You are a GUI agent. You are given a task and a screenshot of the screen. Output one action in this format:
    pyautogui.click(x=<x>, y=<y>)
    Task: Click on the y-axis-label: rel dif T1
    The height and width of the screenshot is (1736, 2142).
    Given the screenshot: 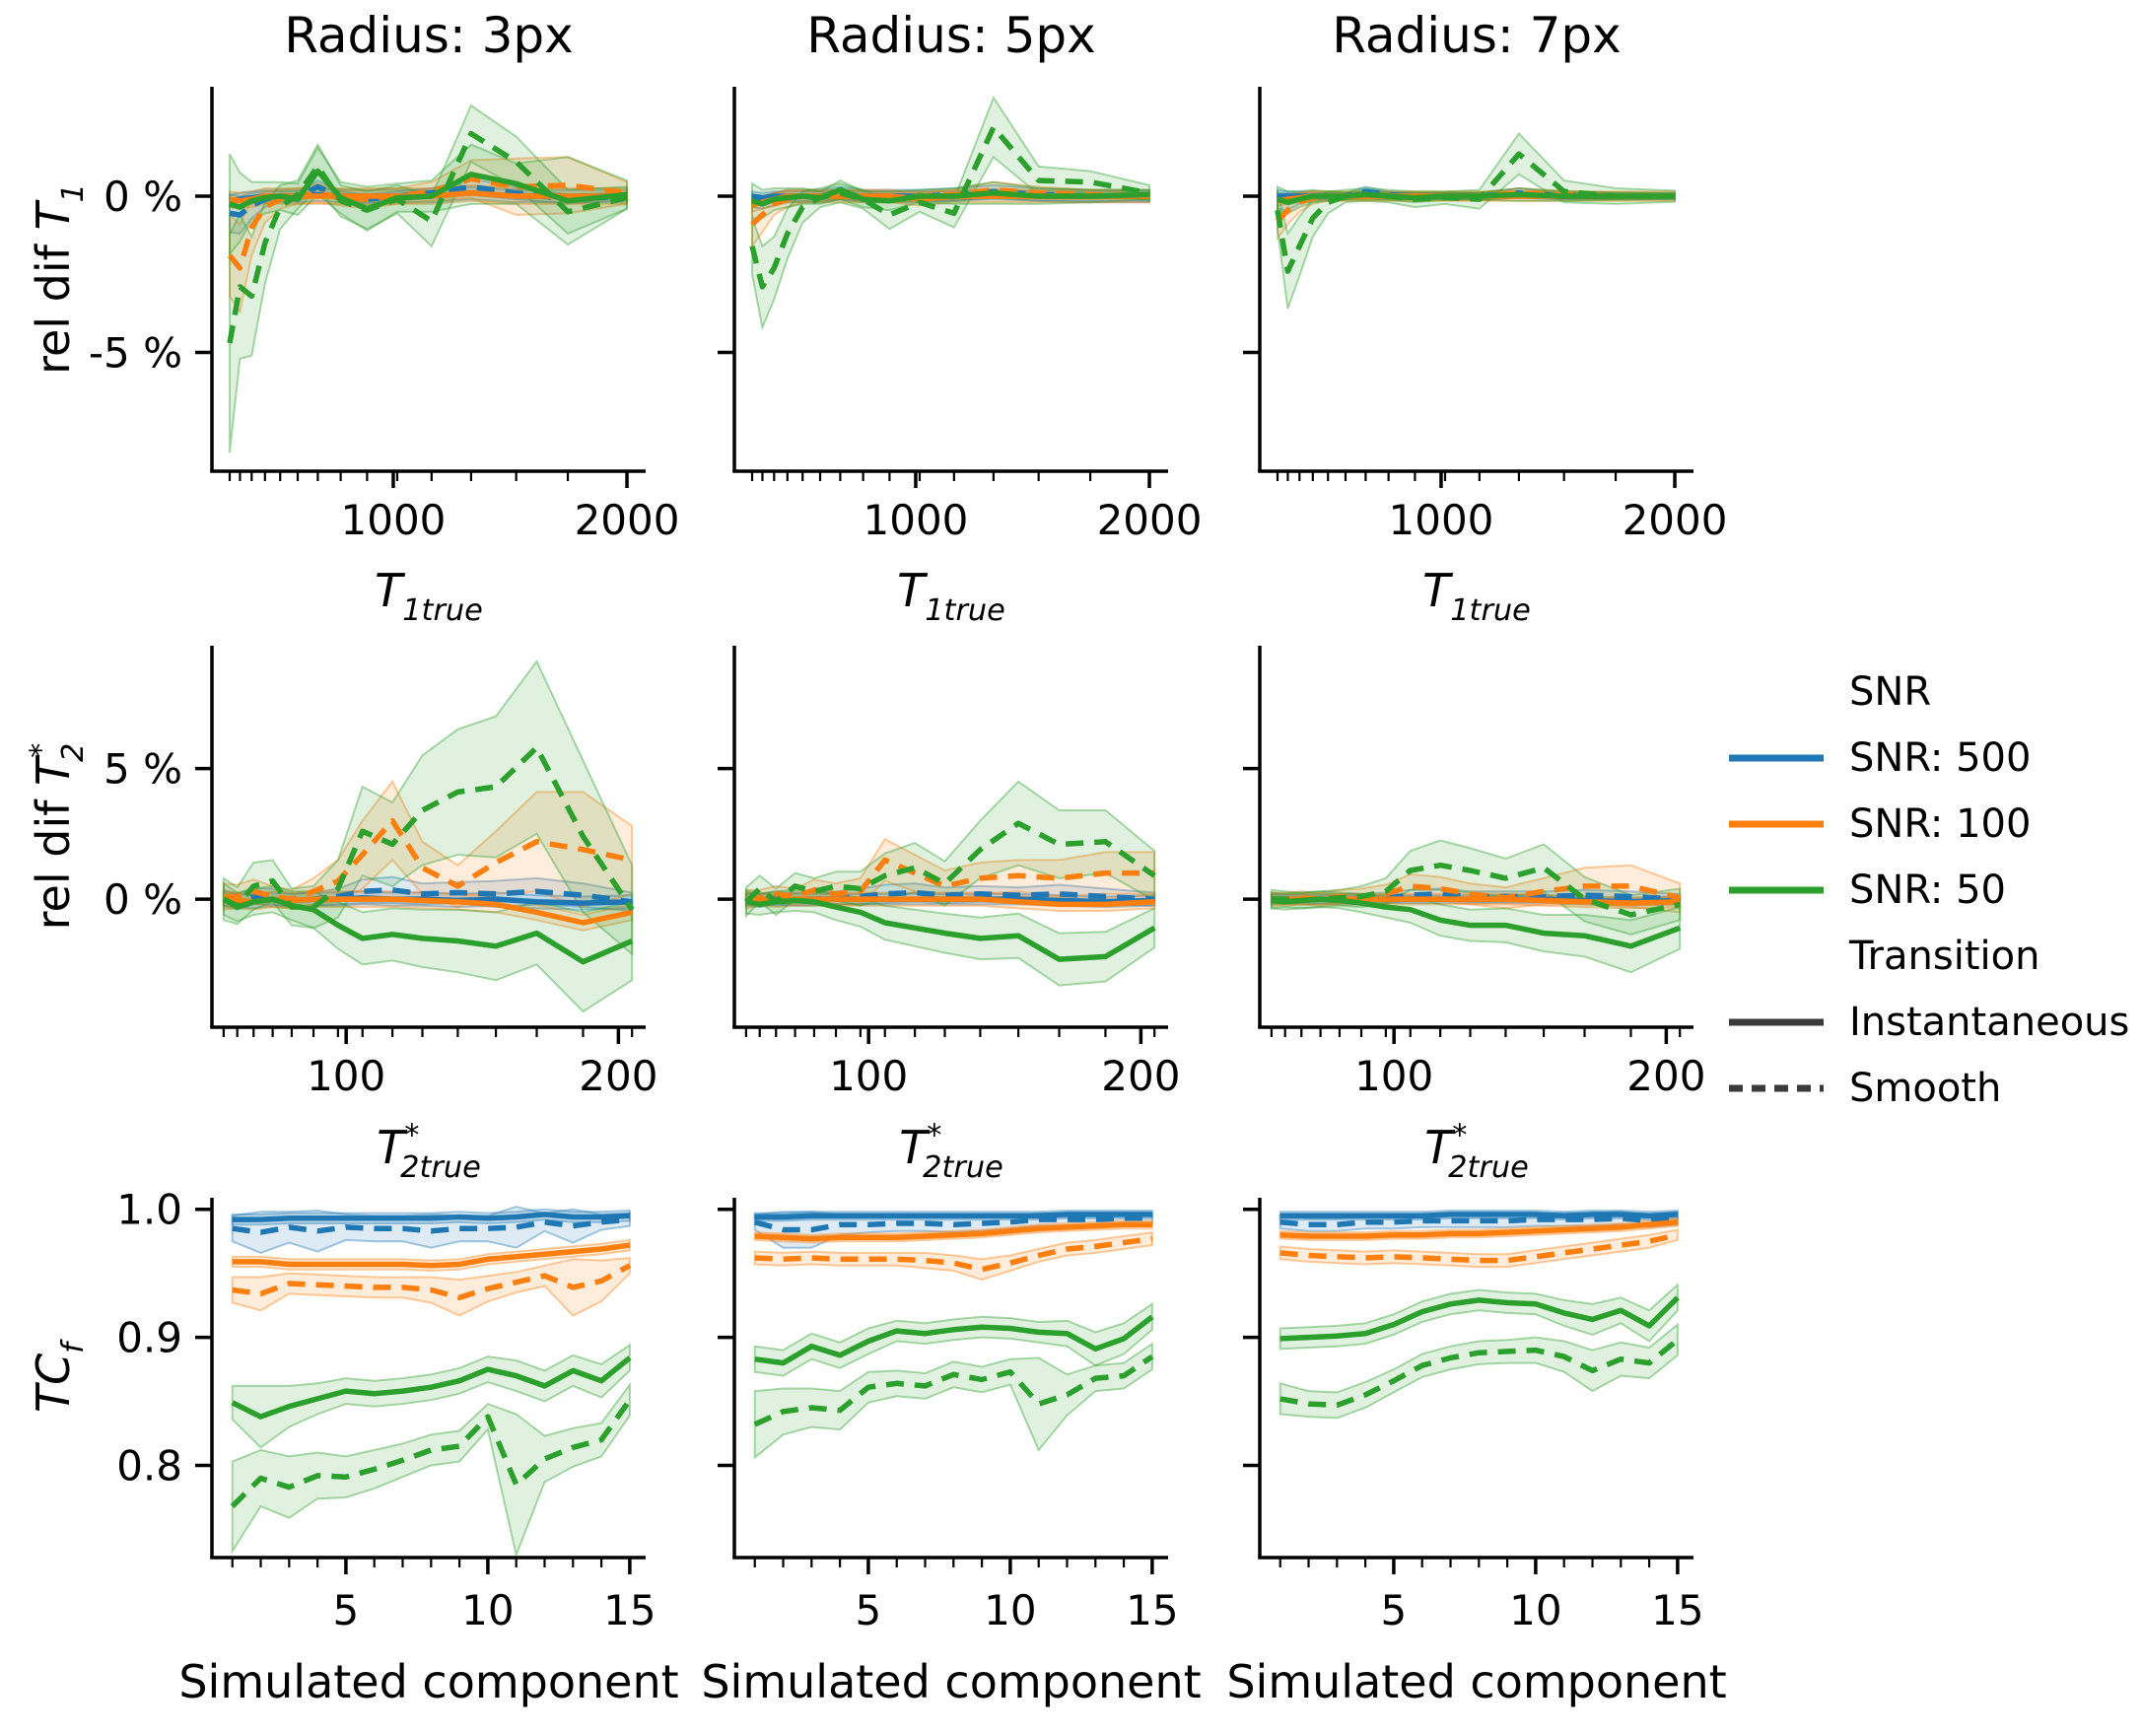 What is the action you would take?
    pyautogui.click(x=59, y=279)
    